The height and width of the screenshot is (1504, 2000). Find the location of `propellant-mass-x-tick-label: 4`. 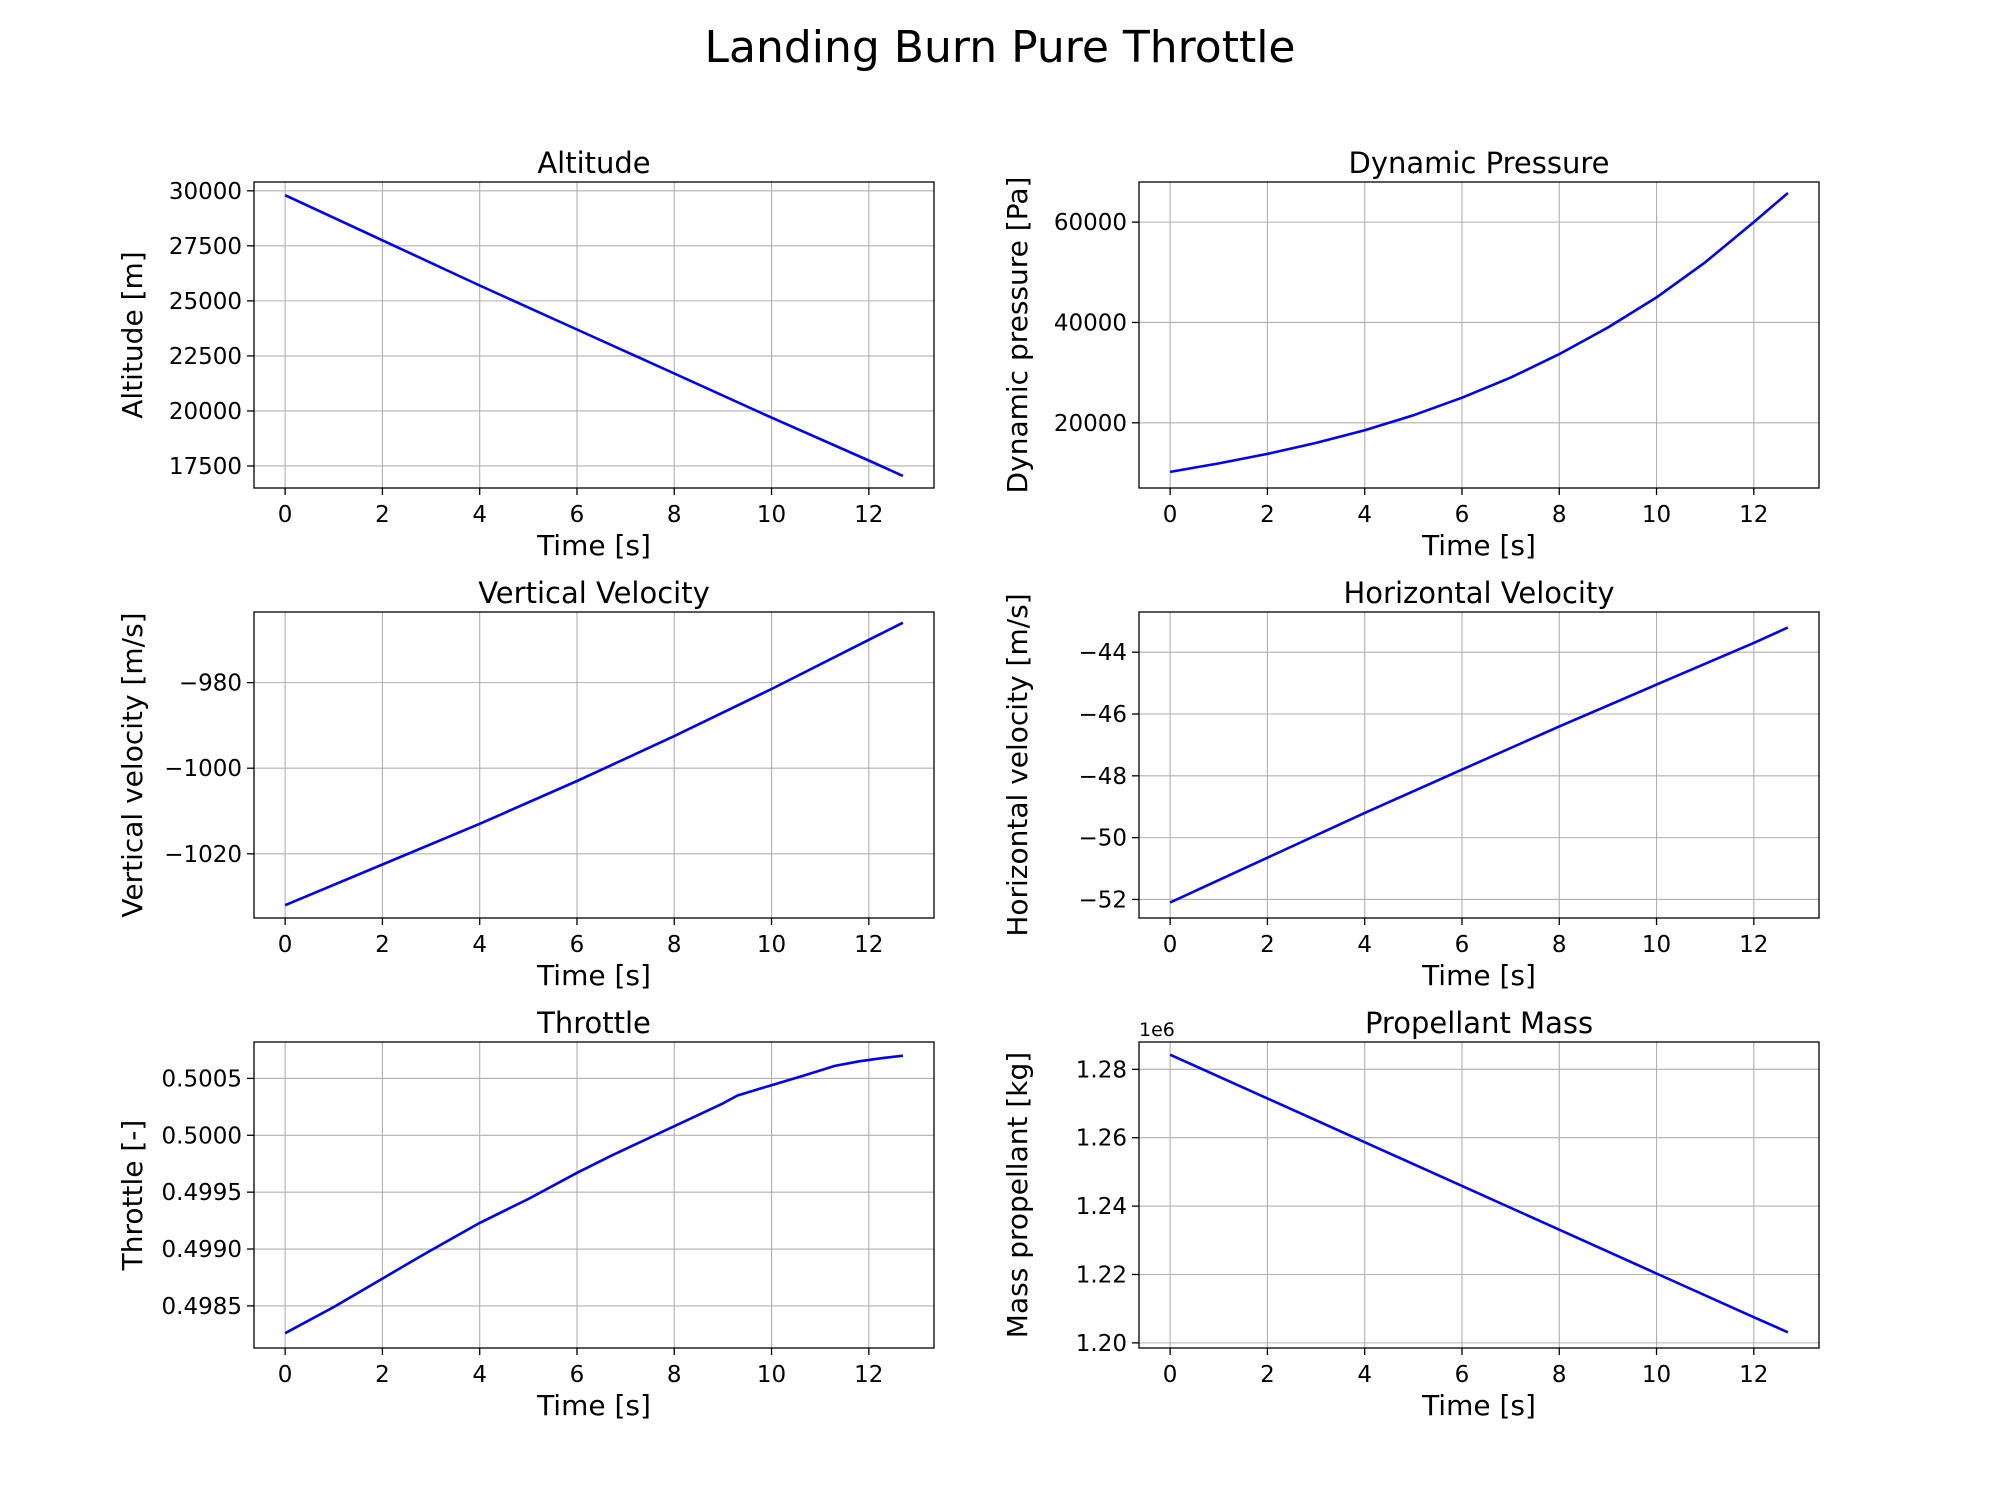

propellant-mass-x-tick-label: 4 is located at coordinates (1364, 1375).